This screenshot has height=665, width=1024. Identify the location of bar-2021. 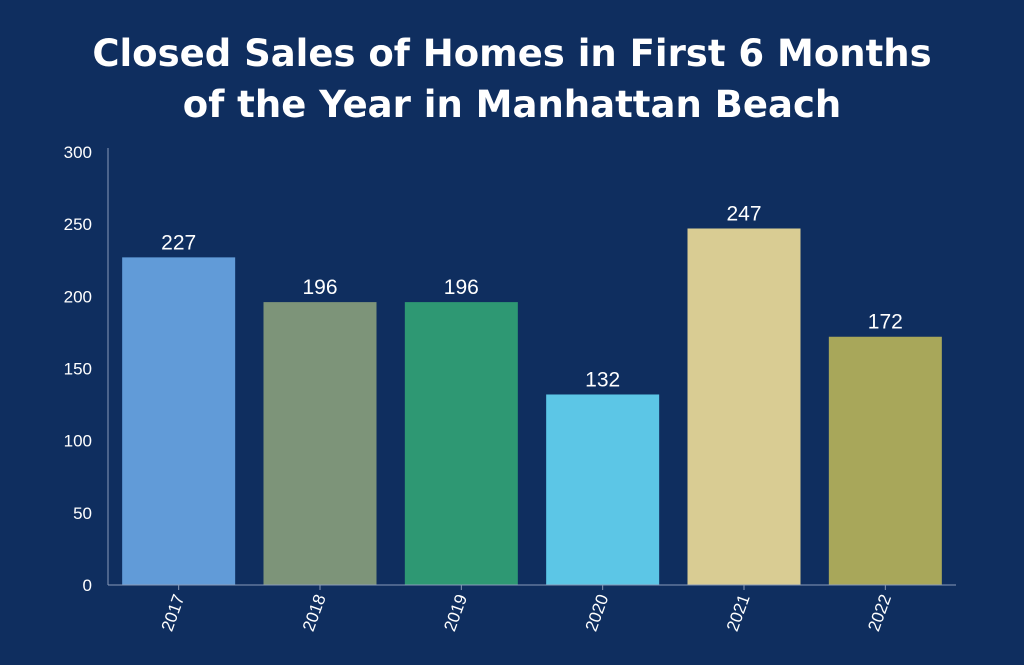
(744, 406).